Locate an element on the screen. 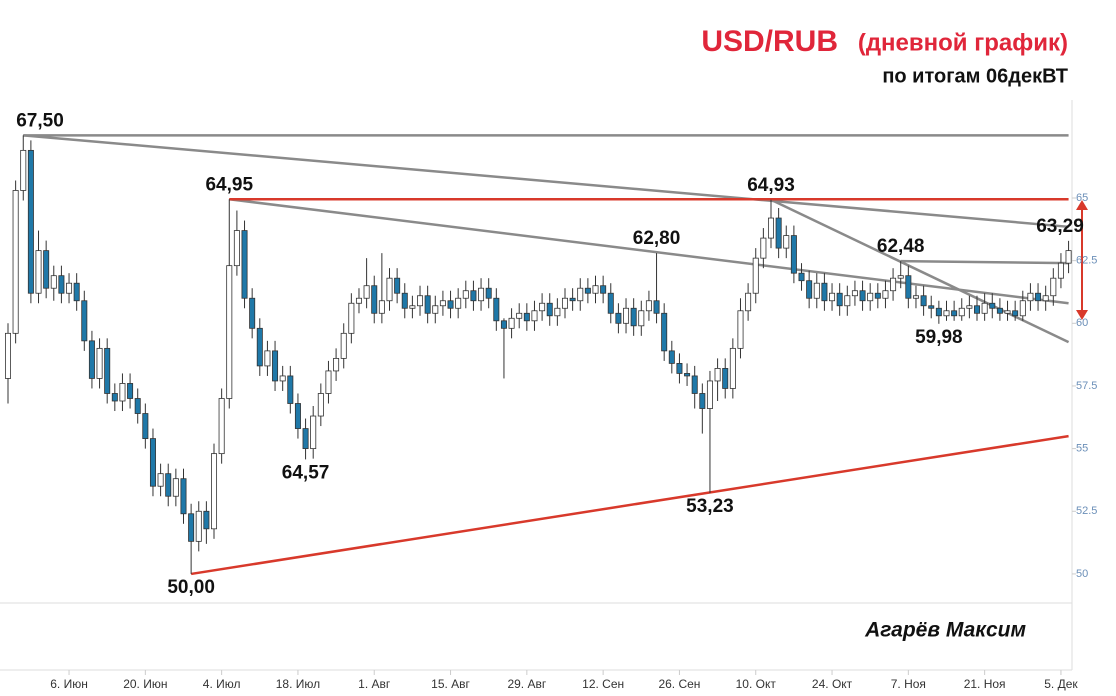  price-annotation: 64,95 is located at coordinates (229, 184).